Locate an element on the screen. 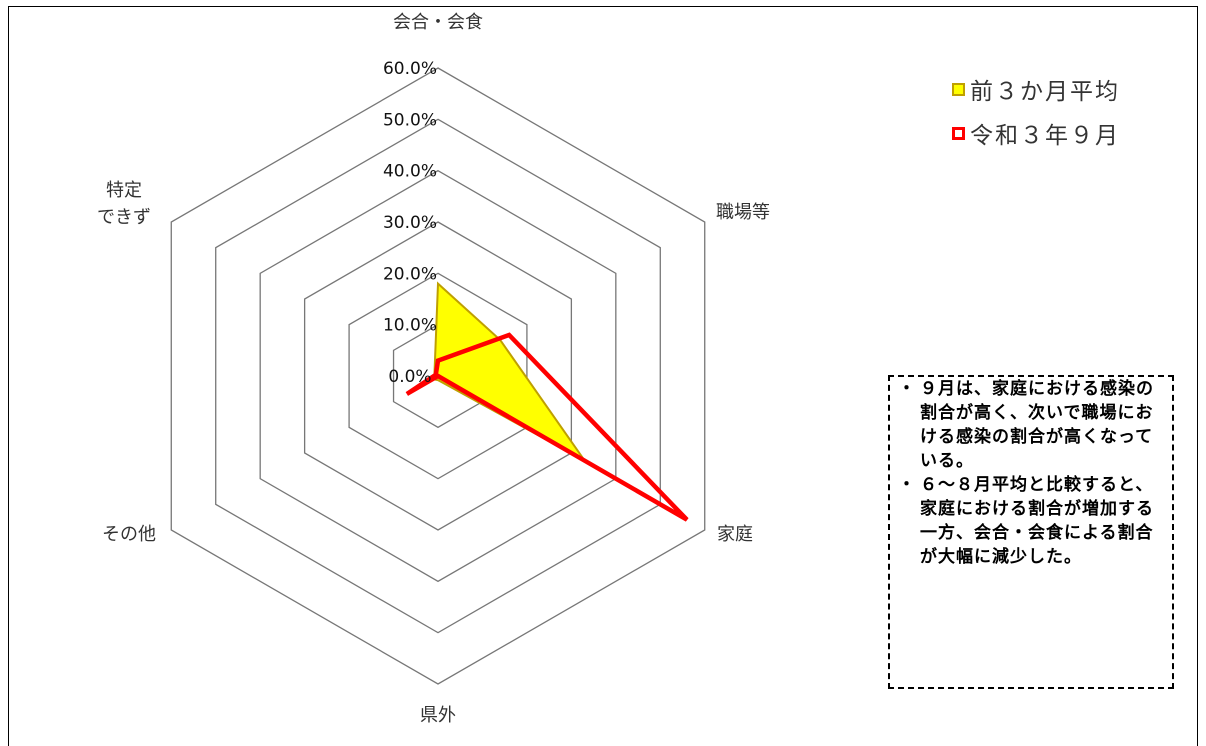 The image size is (1206, 746). legend-label-avg: 前３か月平均 is located at coordinates (1045, 89).